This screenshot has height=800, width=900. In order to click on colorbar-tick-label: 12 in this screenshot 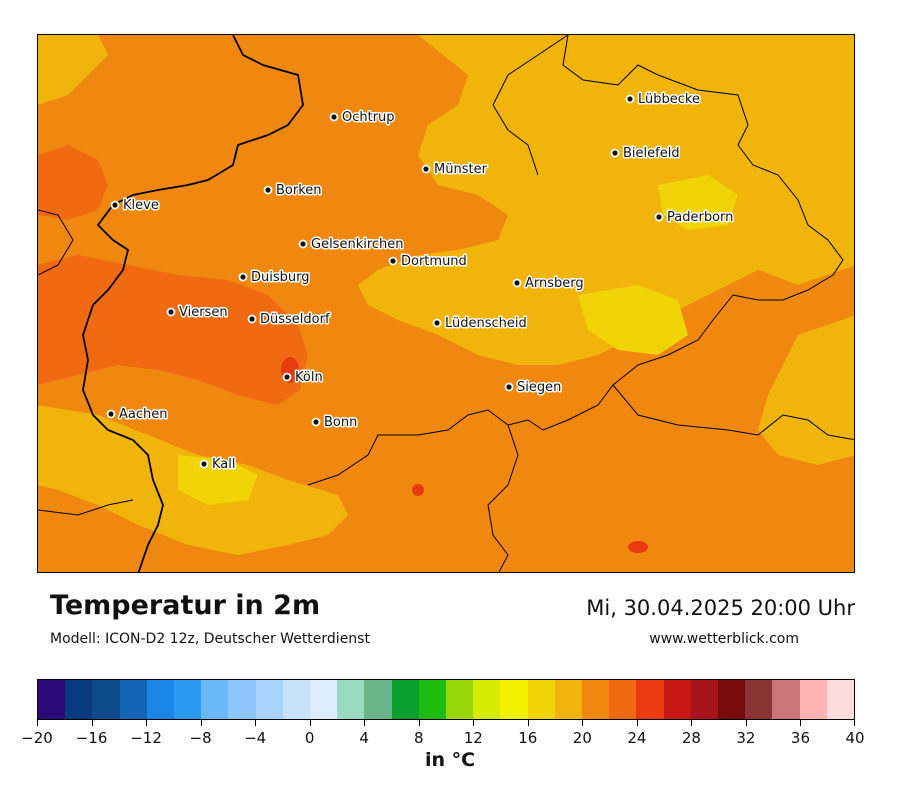, I will do `click(473, 738)`.